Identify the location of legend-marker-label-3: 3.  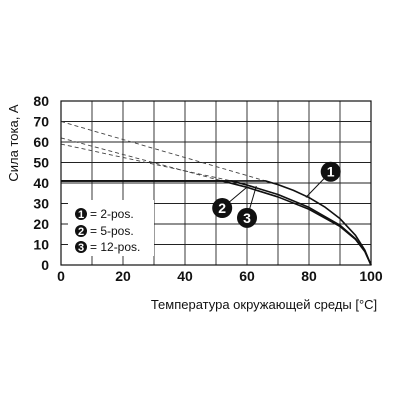
(81, 248).